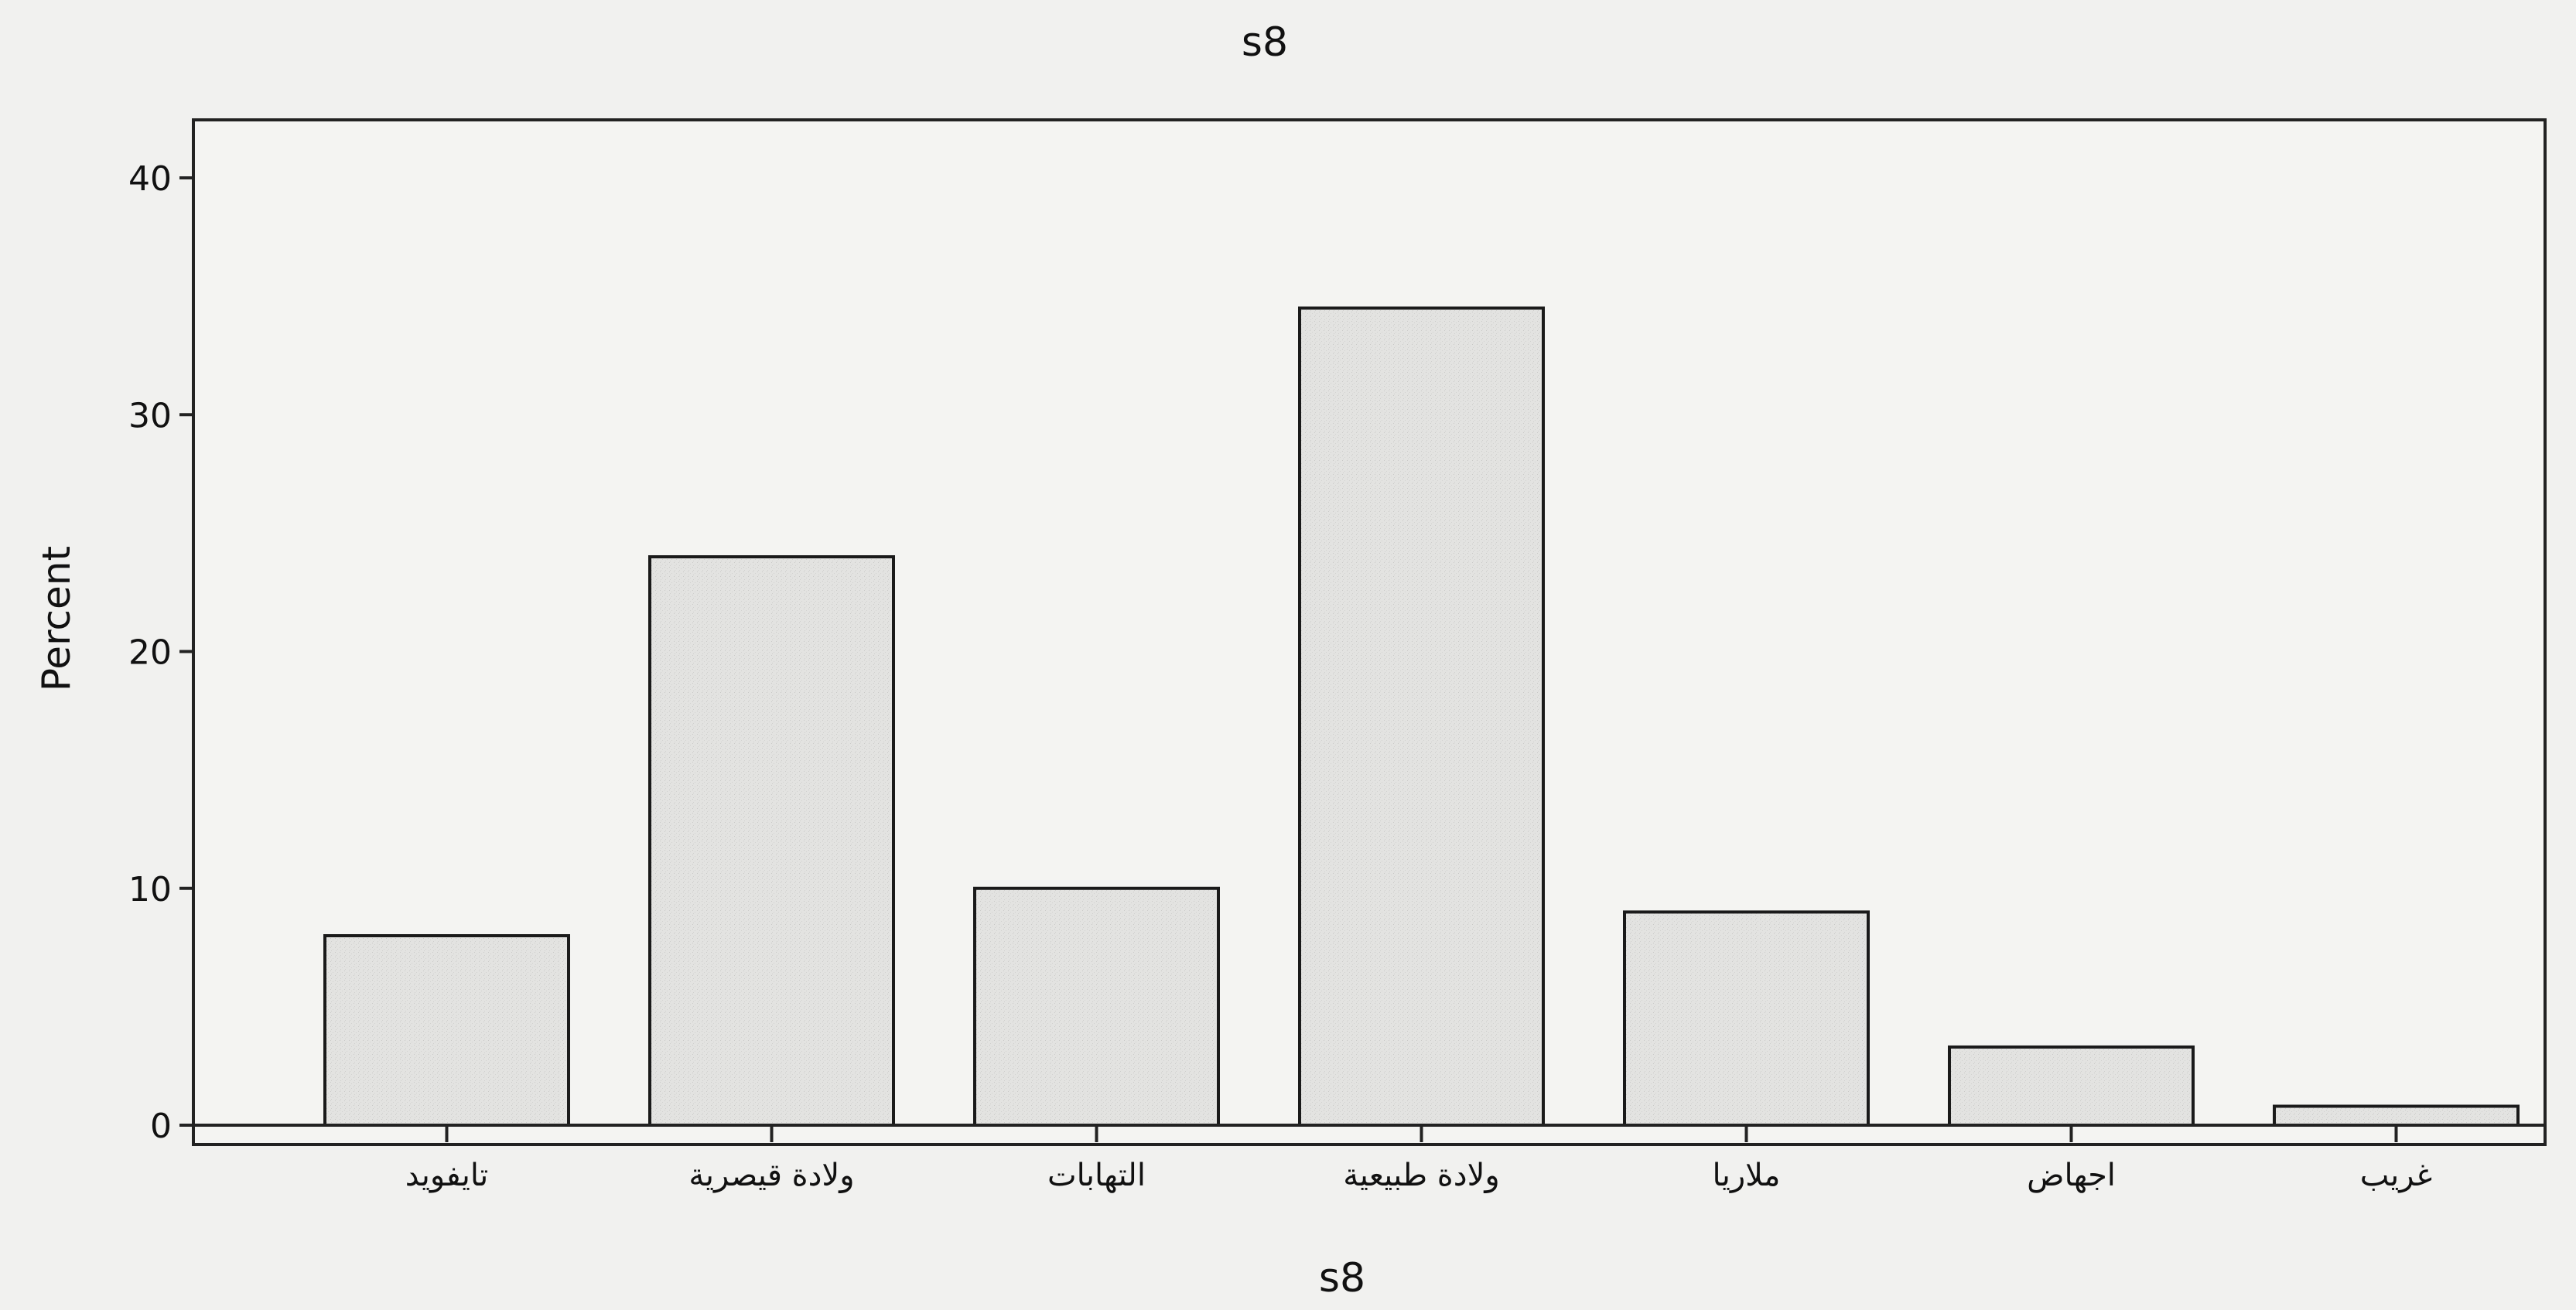  What do you see at coordinates (150, 653) in the screenshot?
I see `y-tick-label: 20` at bounding box center [150, 653].